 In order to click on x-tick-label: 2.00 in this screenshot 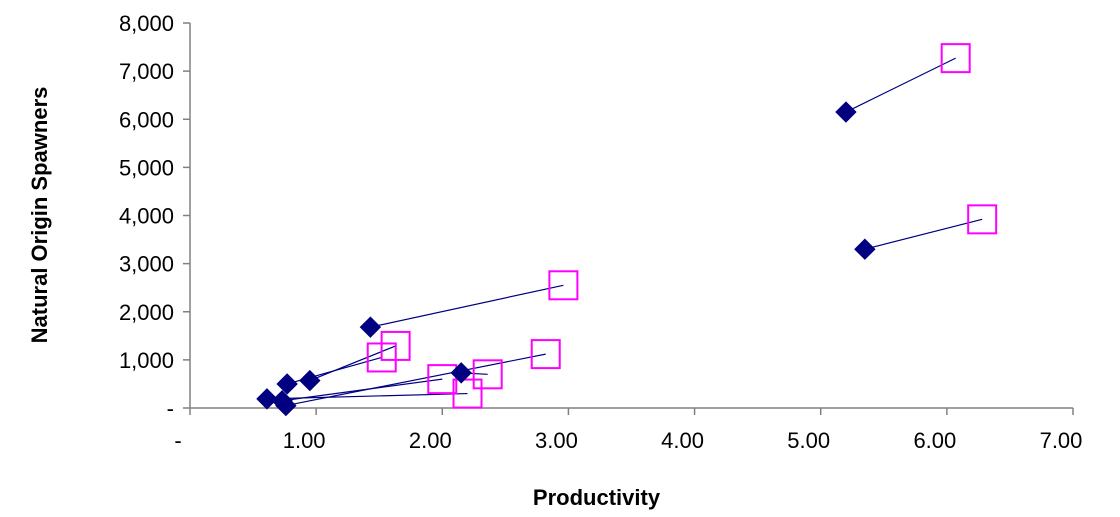, I will do `click(430, 440)`.